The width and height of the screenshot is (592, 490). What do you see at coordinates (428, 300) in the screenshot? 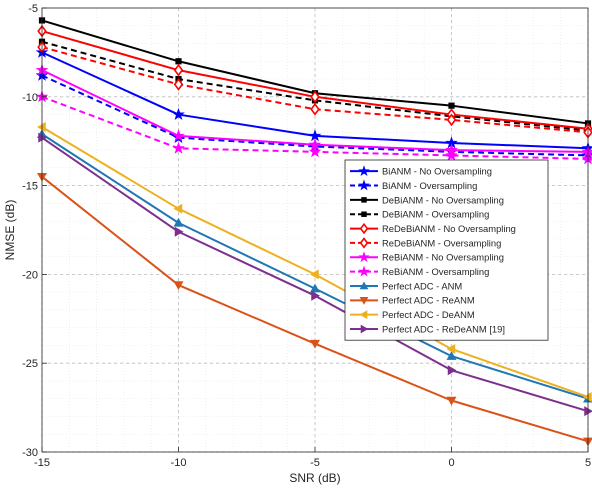
I see `legend-label: Perfect ADC - ReANM` at bounding box center [428, 300].